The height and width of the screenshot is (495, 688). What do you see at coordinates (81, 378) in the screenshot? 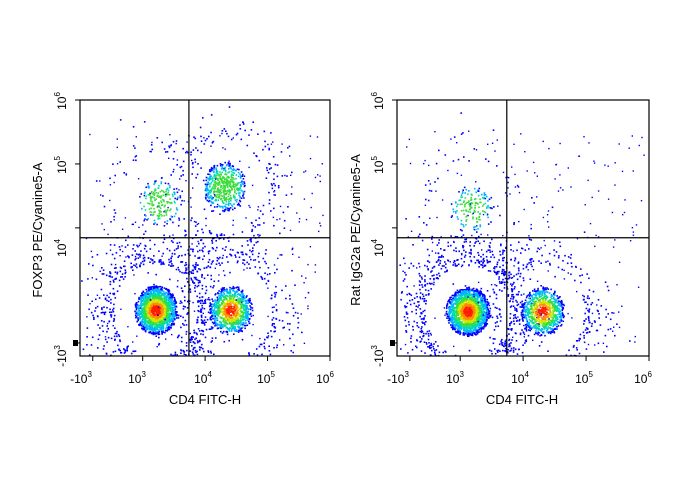
I see `x-tick-label: -103` at bounding box center [81, 378].